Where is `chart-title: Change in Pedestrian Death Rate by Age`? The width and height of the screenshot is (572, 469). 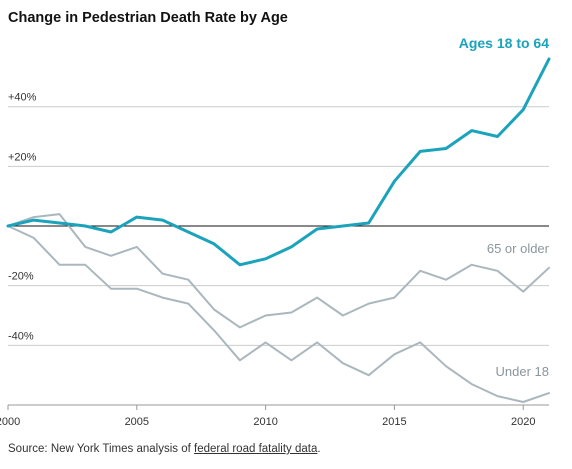
chart-title: Change in Pedestrian Death Rate by Age is located at coordinates (148, 18).